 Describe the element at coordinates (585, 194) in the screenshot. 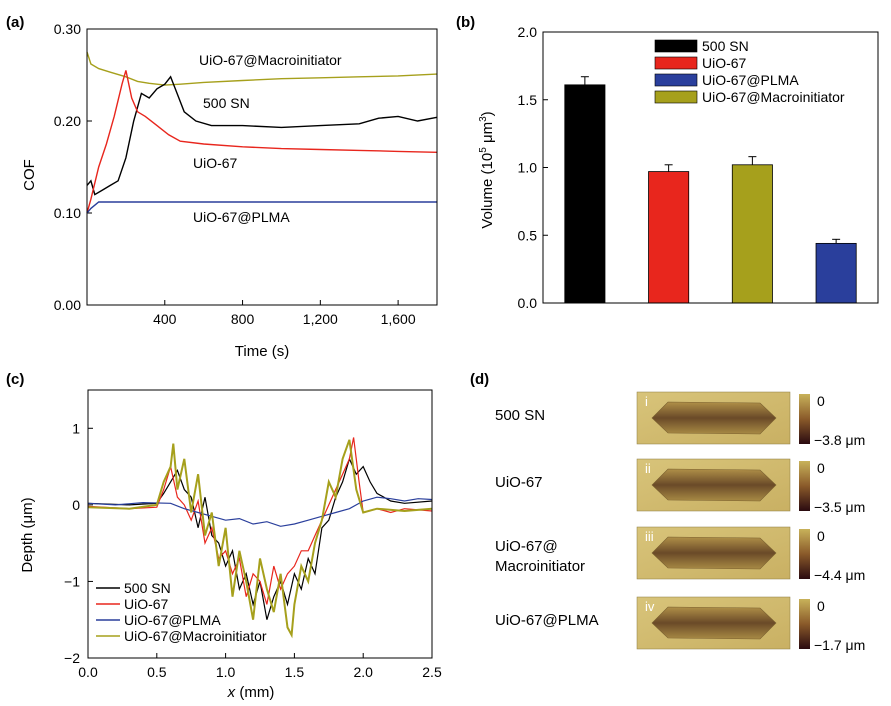

I see `bar-500-sn` at that location.